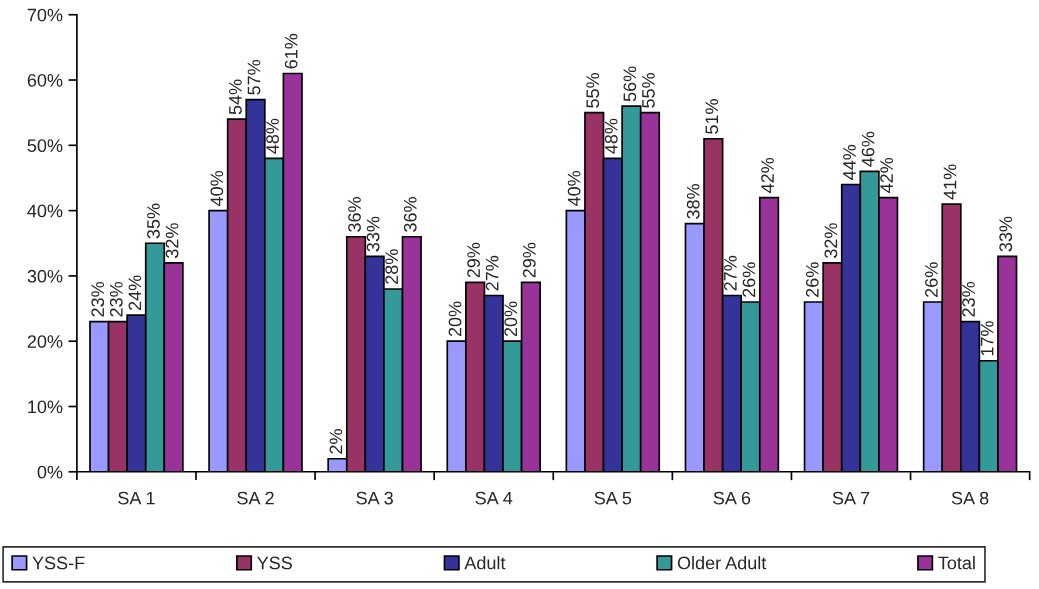 The width and height of the screenshot is (1039, 589). Describe the element at coordinates (485, 563) in the screenshot. I see `legend-label: Adult` at that location.